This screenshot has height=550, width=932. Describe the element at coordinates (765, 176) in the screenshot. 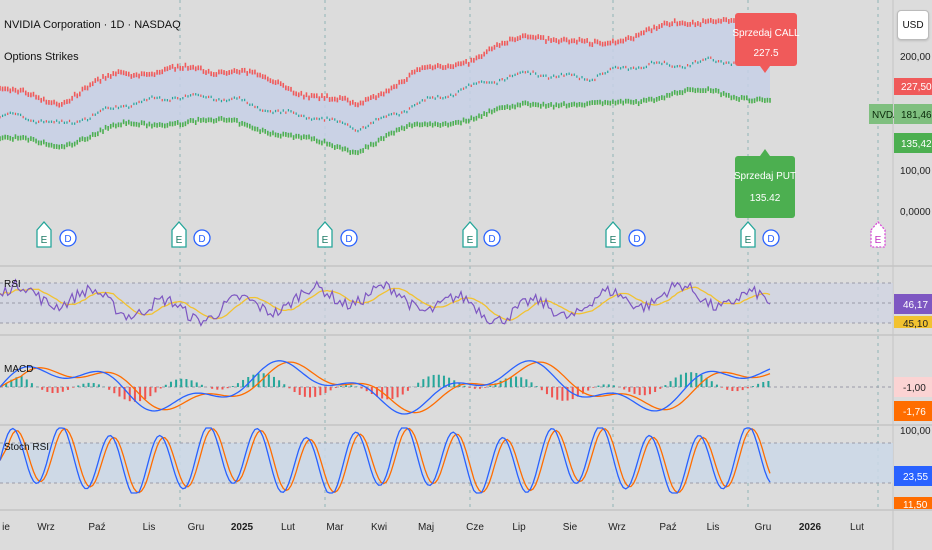

I see `put-callout-label: Sprzedaj PUT` at that location.